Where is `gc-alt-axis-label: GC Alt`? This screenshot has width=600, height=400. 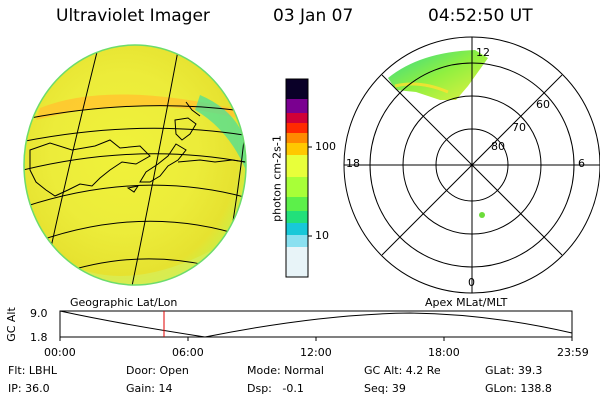
gc-alt-axis-label: GC Alt is located at coordinates (11, 324).